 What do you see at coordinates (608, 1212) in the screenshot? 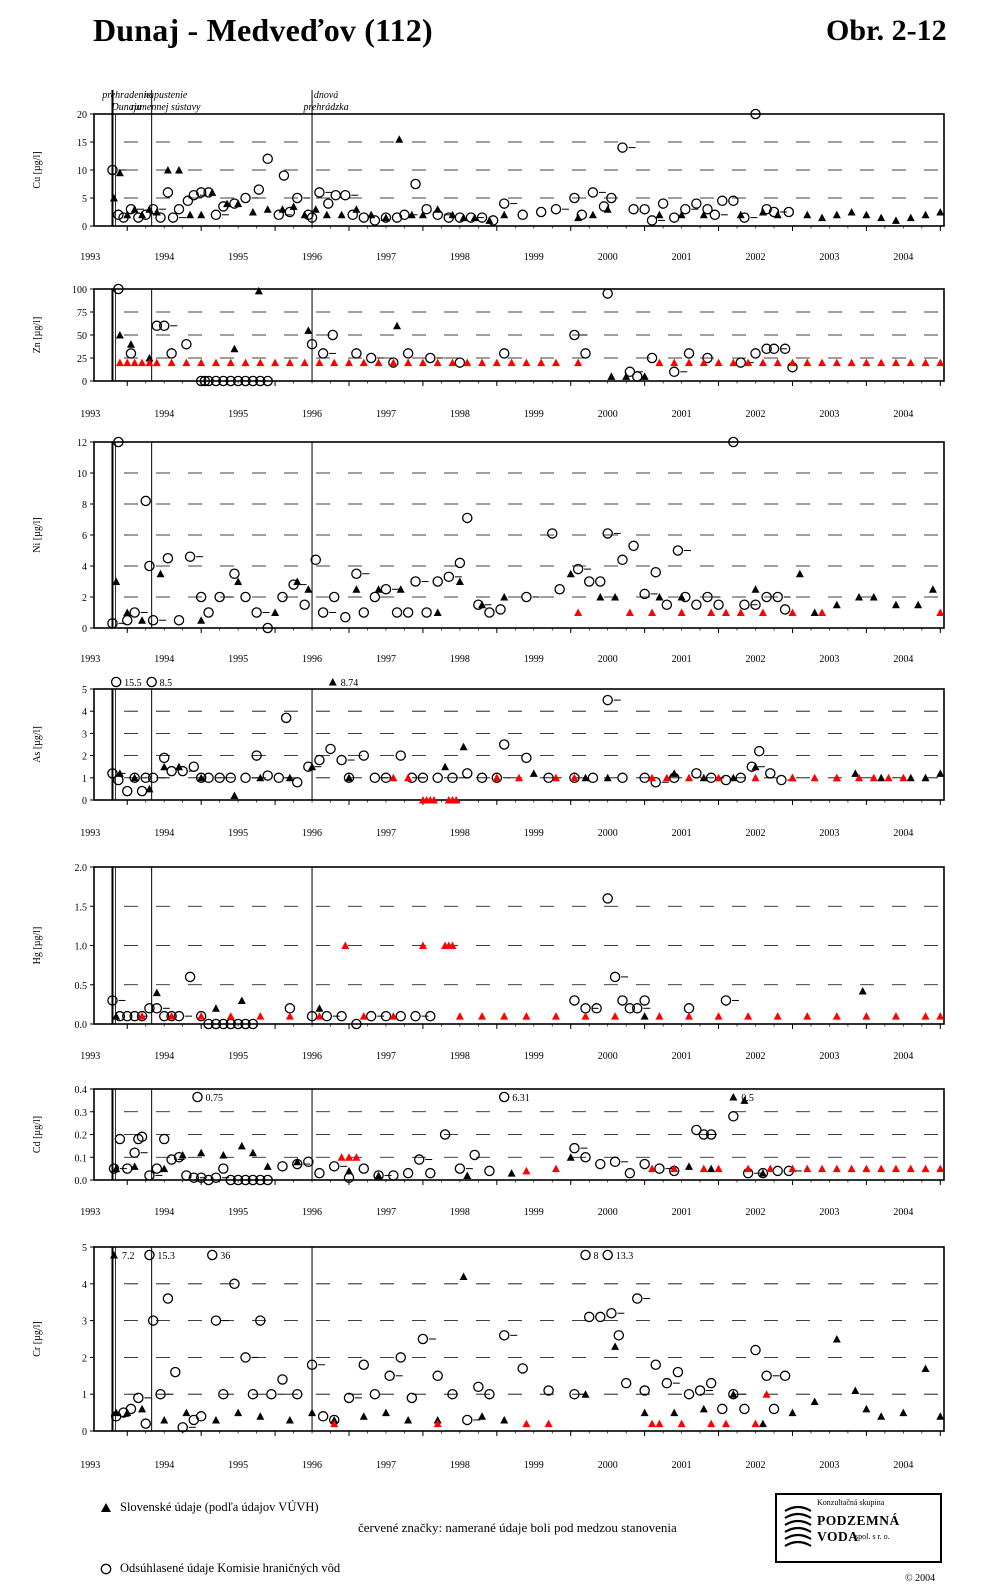
I see `x-tick-label: 2000` at bounding box center [608, 1212].